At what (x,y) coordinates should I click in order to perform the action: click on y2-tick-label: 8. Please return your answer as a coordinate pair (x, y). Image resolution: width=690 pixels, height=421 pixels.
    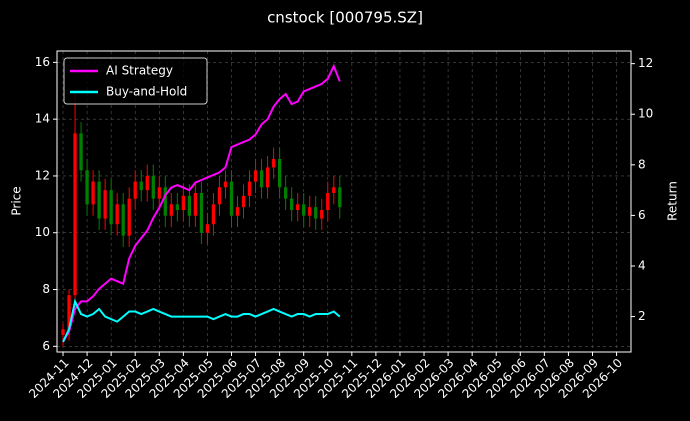
    Looking at the image, I should click on (642, 164).